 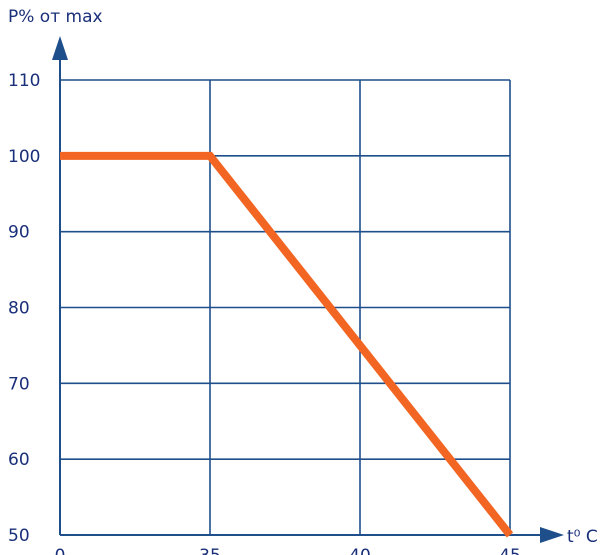 I want to click on y-tick-label-90: 90, so click(x=19, y=233).